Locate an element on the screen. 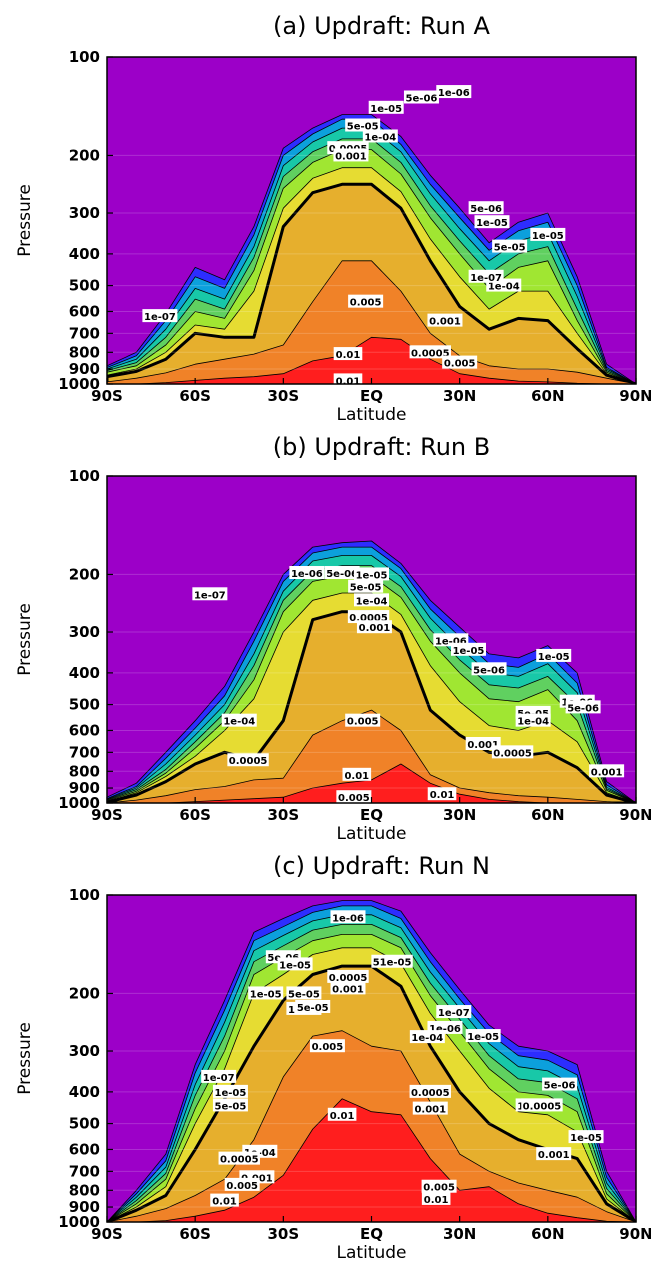 The width and height of the screenshot is (651, 1278). panel-title: (a) Updraft: Run A is located at coordinates (381, 26).